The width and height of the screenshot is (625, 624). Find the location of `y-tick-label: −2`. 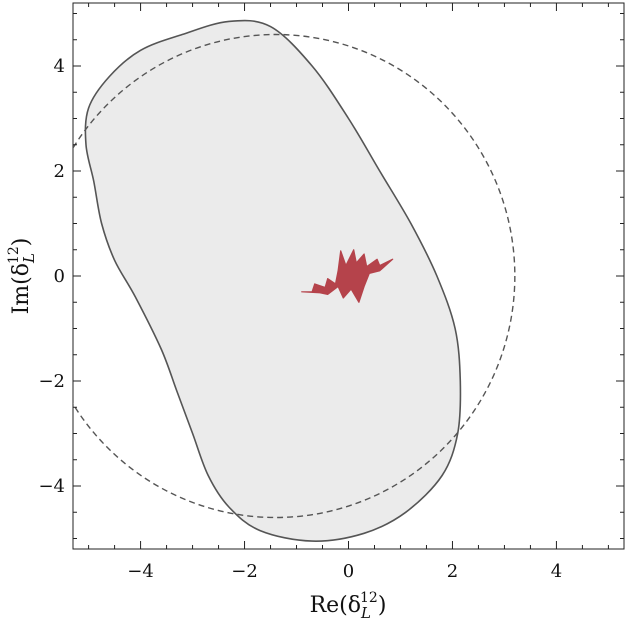

y-tick-label: −2 is located at coordinates (51, 381).